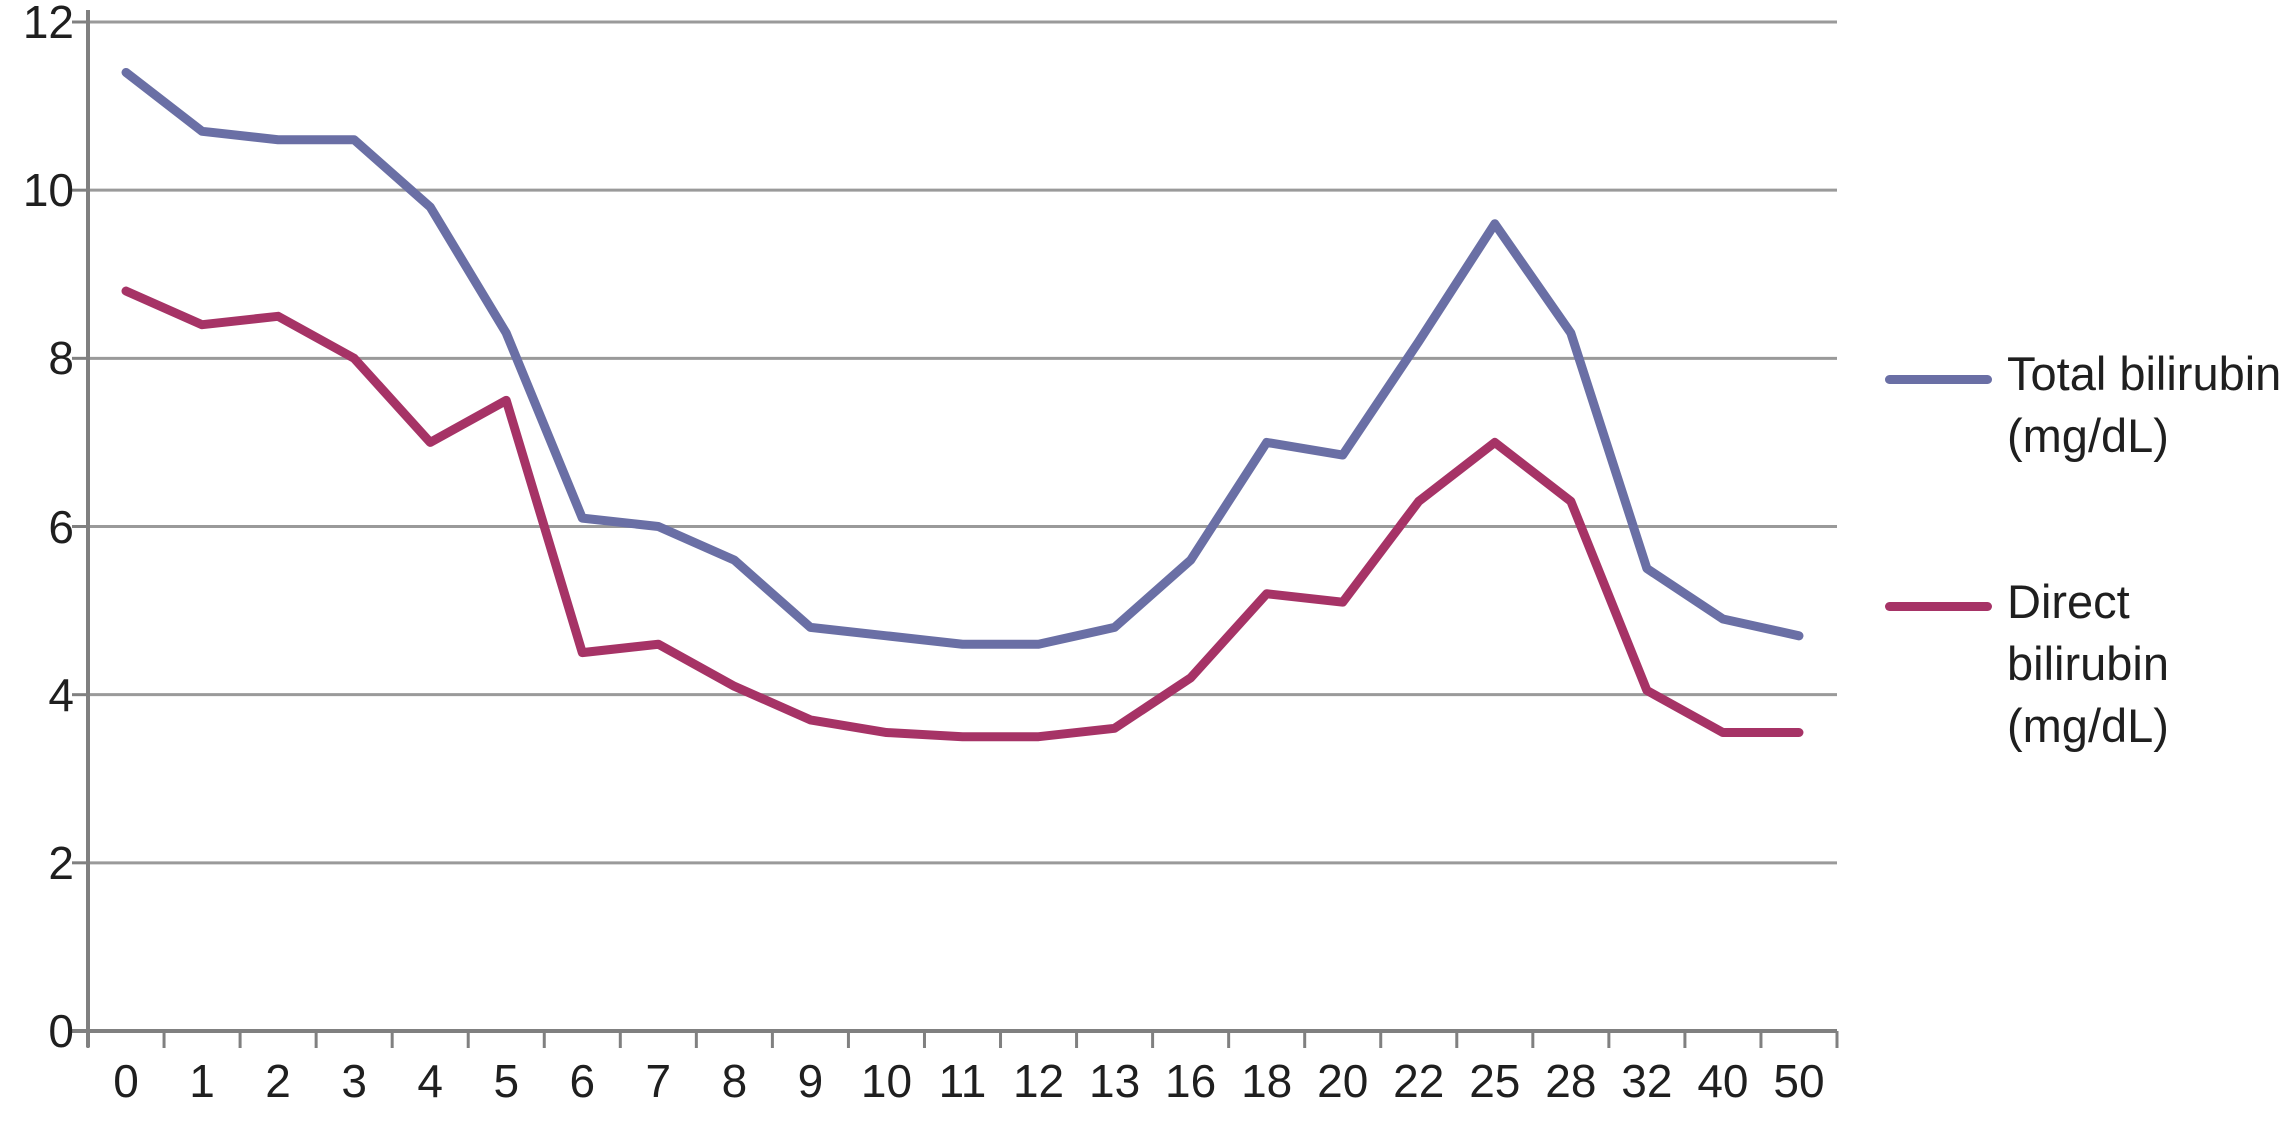  I want to click on x-axis-tick-label: 3, so click(354, 1081).